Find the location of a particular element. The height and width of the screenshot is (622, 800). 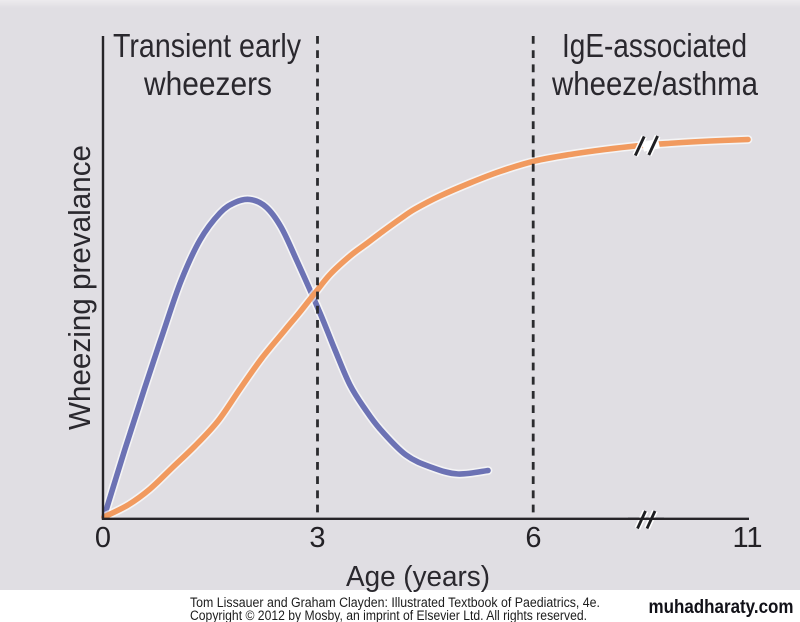

svg-text: IgE-associated is located at coordinates (654, 45).